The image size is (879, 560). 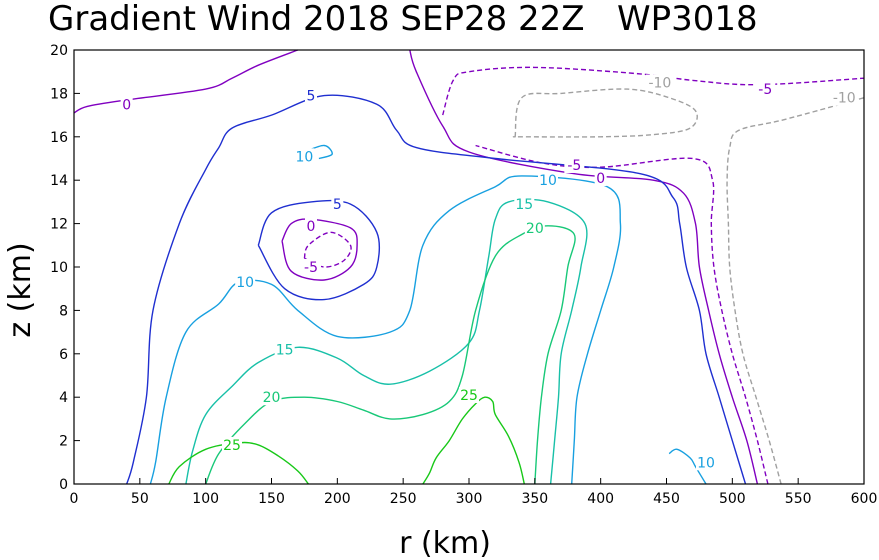 What do you see at coordinates (445, 543) in the screenshot?
I see `x-axis-label: r (km)` at bounding box center [445, 543].